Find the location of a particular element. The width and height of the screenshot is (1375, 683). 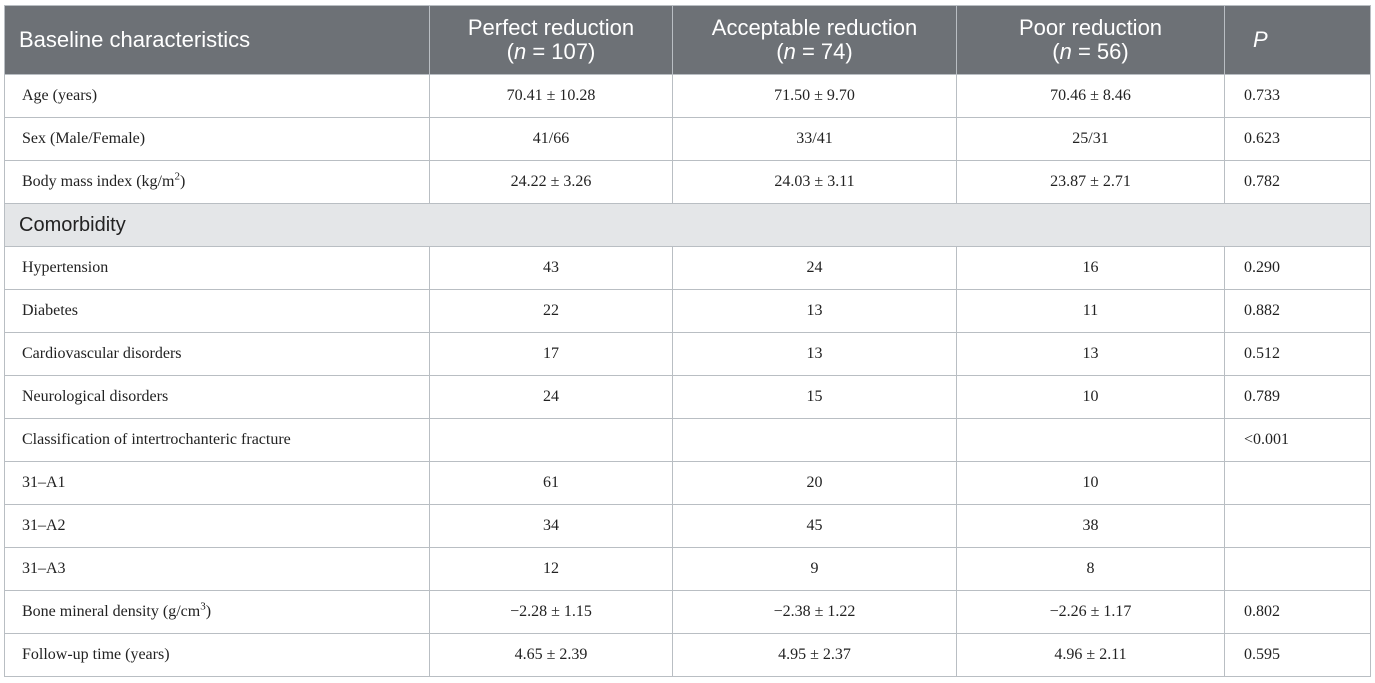

header-perfect-title: Perfect reduction is located at coordinates (551, 27).